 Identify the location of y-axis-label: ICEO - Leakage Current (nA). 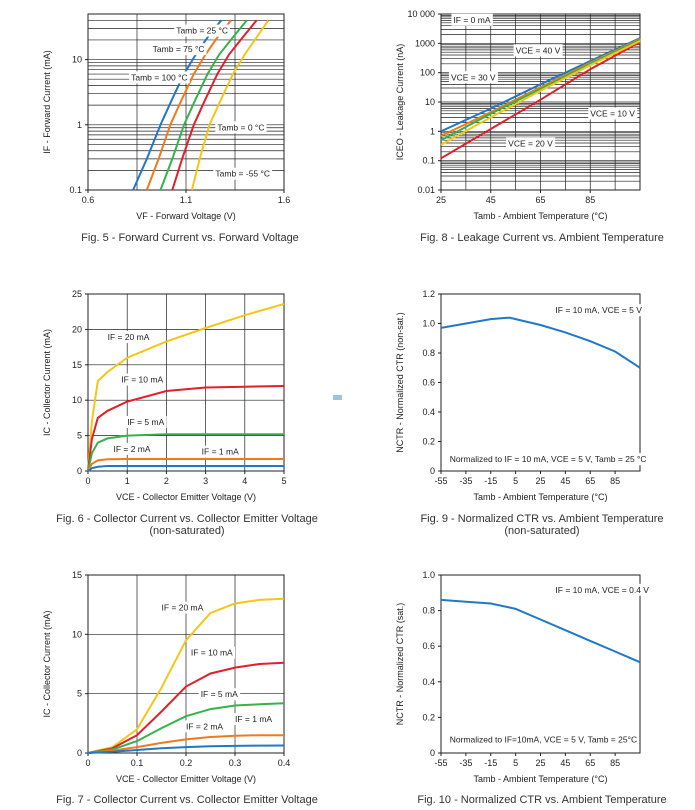
(400, 102).